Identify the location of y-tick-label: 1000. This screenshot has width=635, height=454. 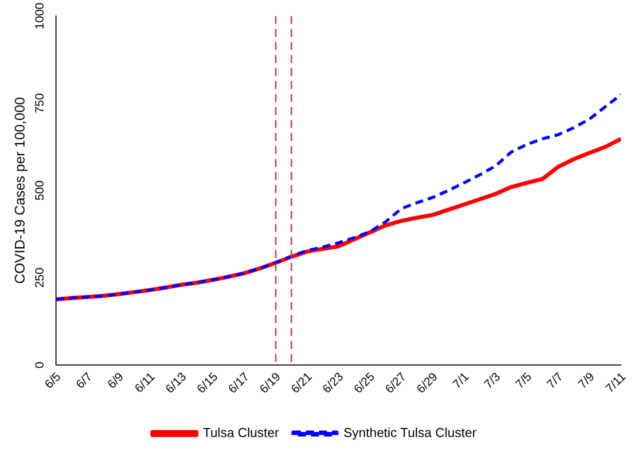
(39, 16).